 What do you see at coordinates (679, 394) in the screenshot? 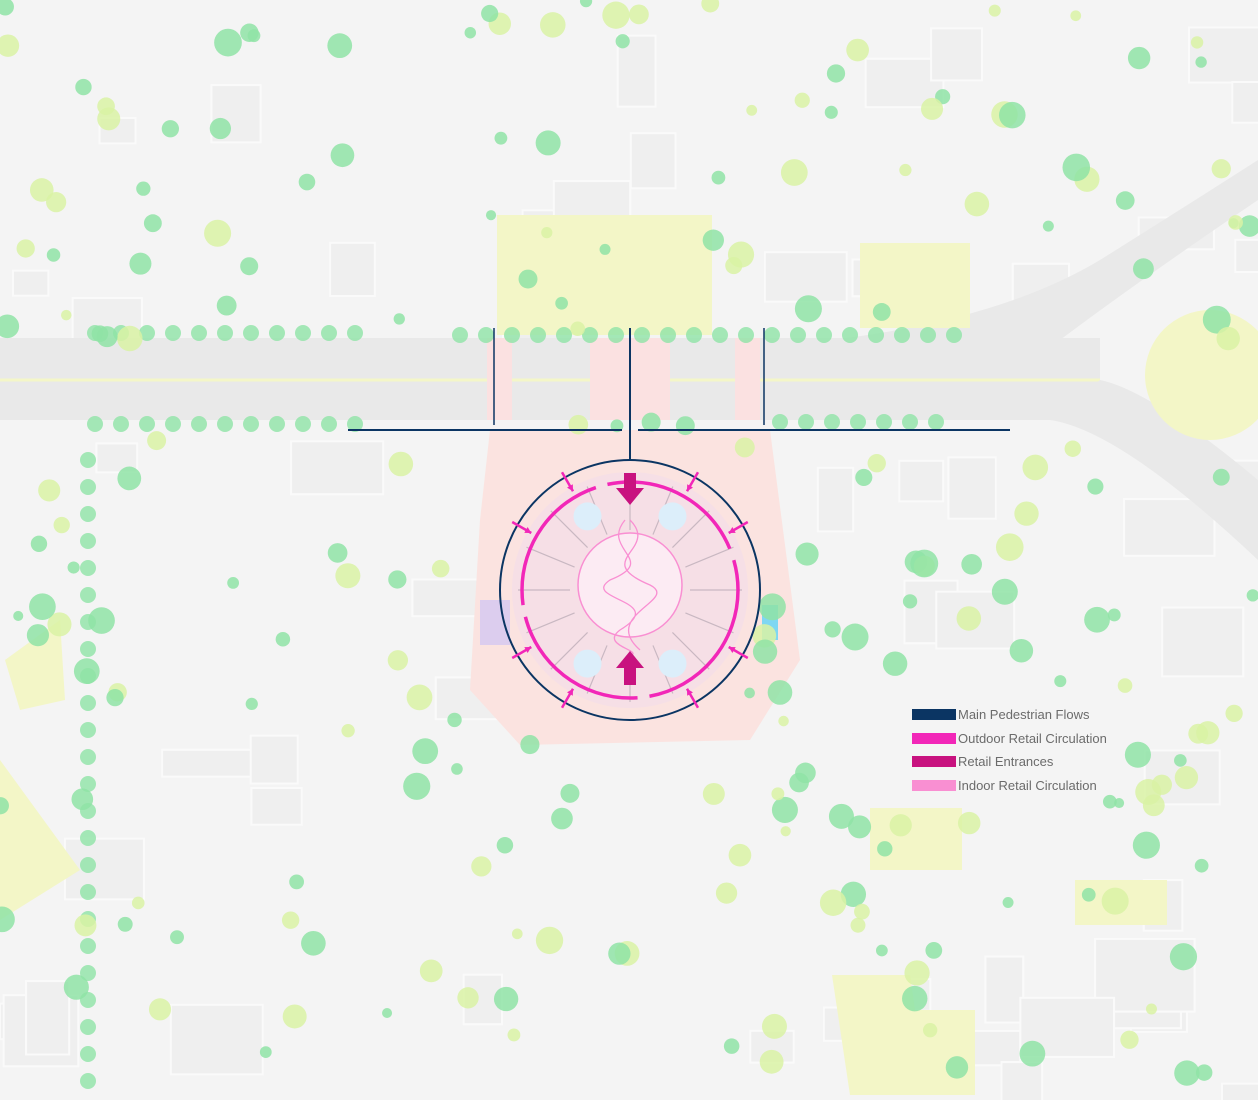
I see `main-pedestrian-flows` at bounding box center [679, 394].